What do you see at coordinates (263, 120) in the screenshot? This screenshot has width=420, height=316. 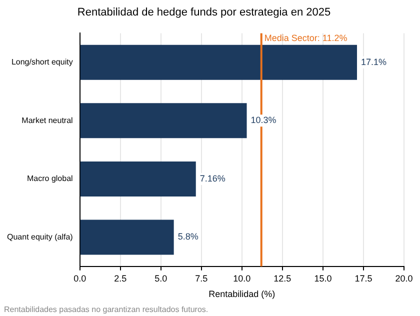 I see `data-label: 10.3%` at bounding box center [263, 120].